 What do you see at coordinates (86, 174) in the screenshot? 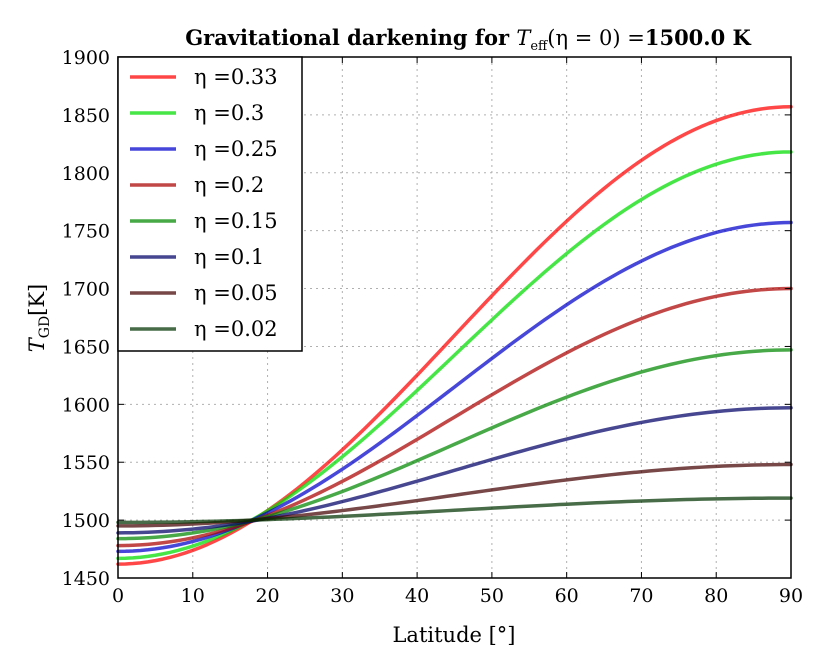
I see `y-tick-label: 1800` at bounding box center [86, 174].